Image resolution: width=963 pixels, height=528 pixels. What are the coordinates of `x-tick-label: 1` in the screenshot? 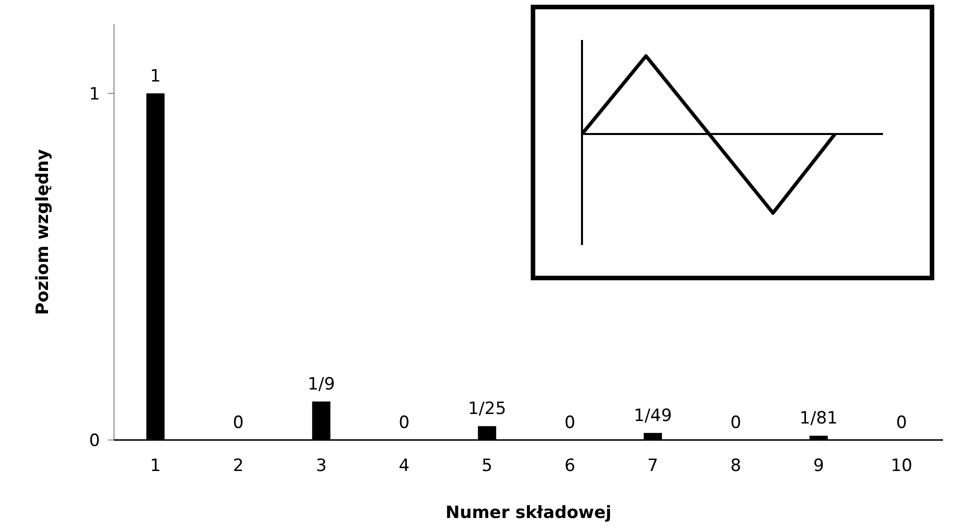 It's located at (155, 466).